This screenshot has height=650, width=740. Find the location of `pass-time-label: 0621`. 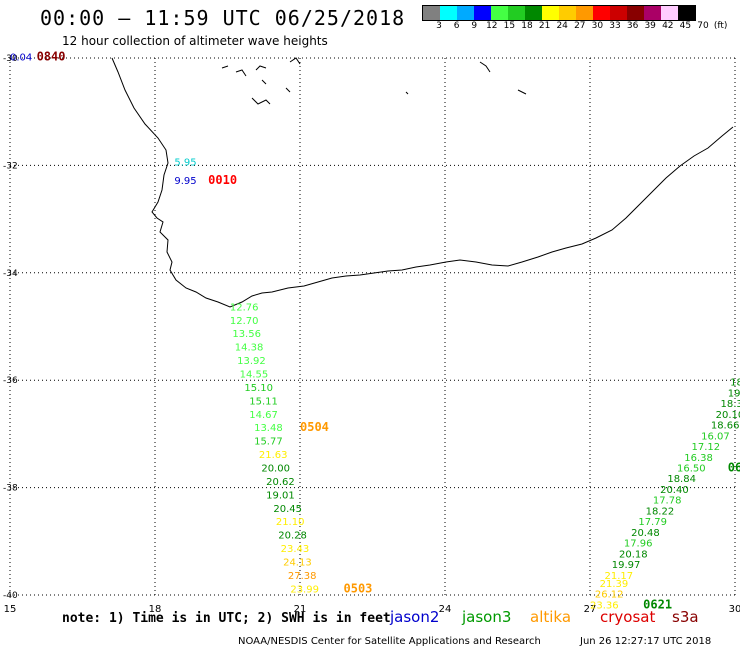

pass-time-label: 0621 is located at coordinates (657, 604).